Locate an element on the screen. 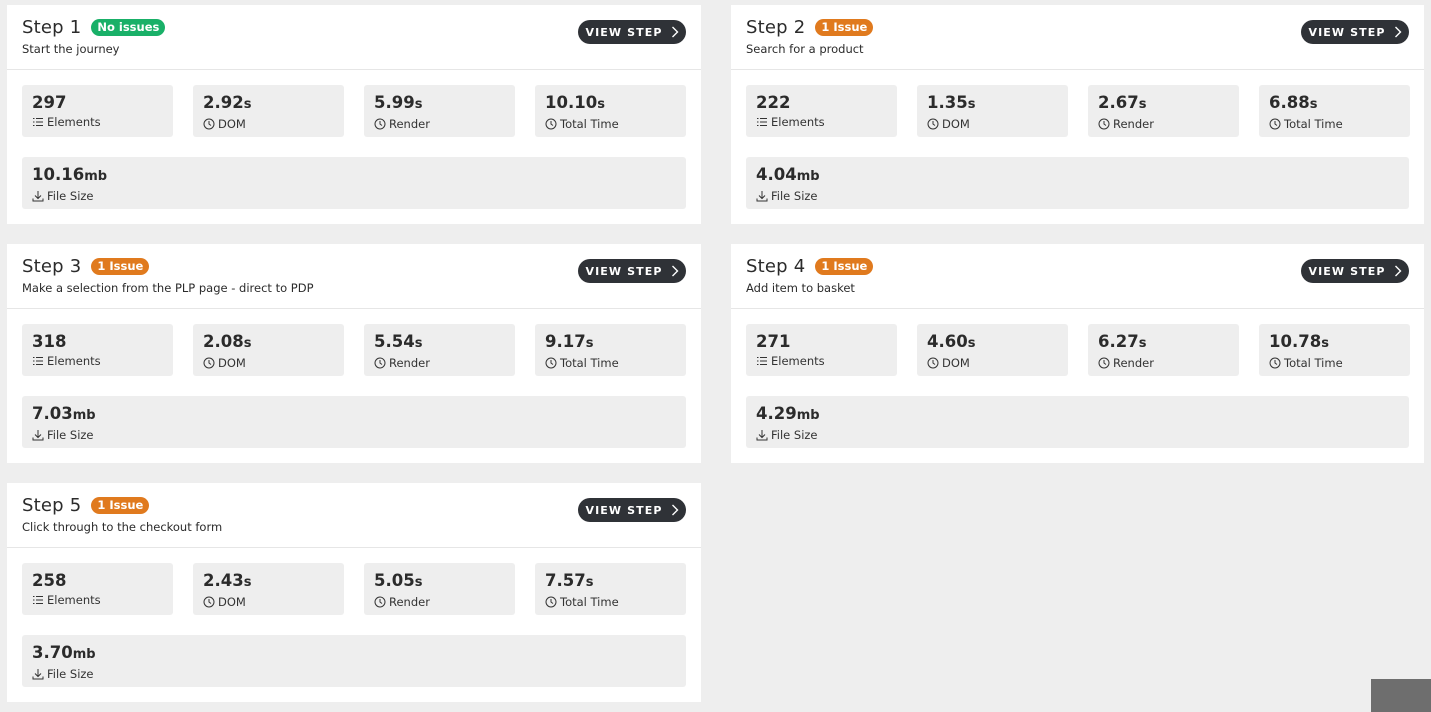 Image resolution: width=1431 pixels, height=712 pixels. metric-value: 271 is located at coordinates (773, 341).